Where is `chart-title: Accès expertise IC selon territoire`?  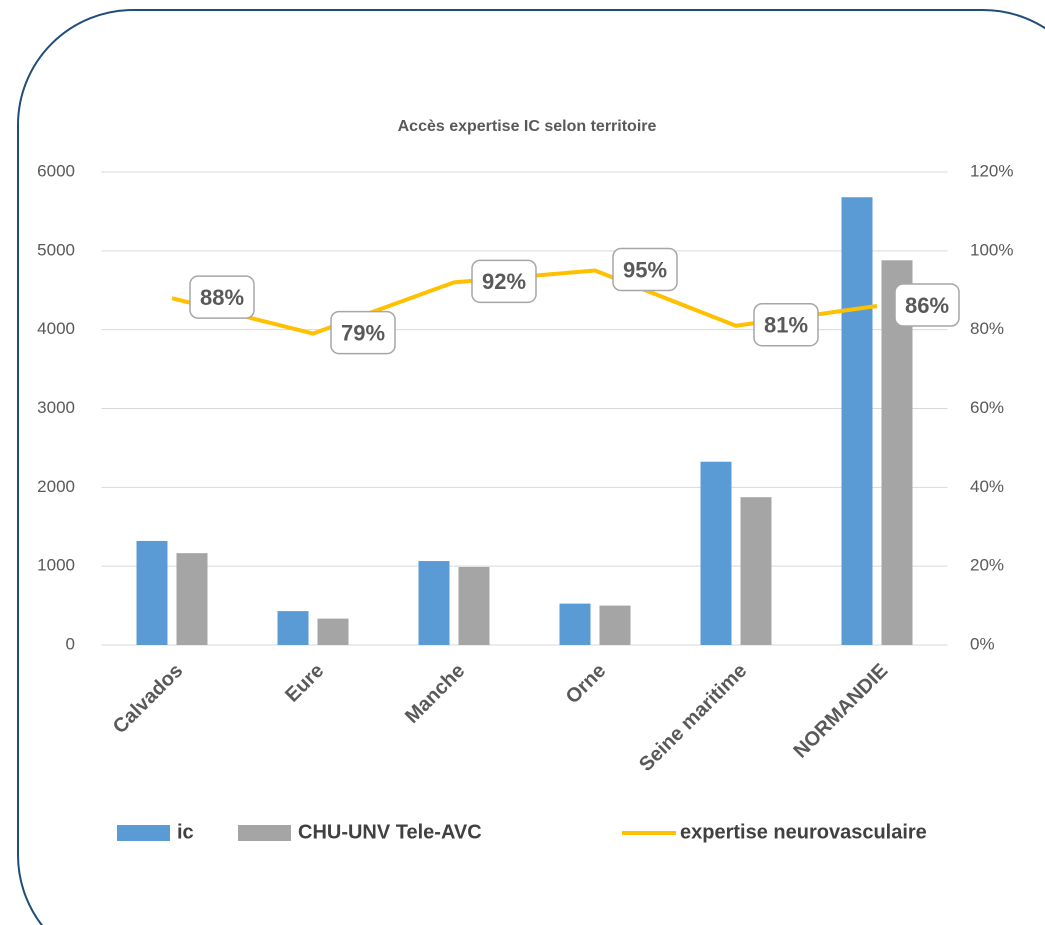
chart-title: Accès expertise IC selon territoire is located at coordinates (527, 126).